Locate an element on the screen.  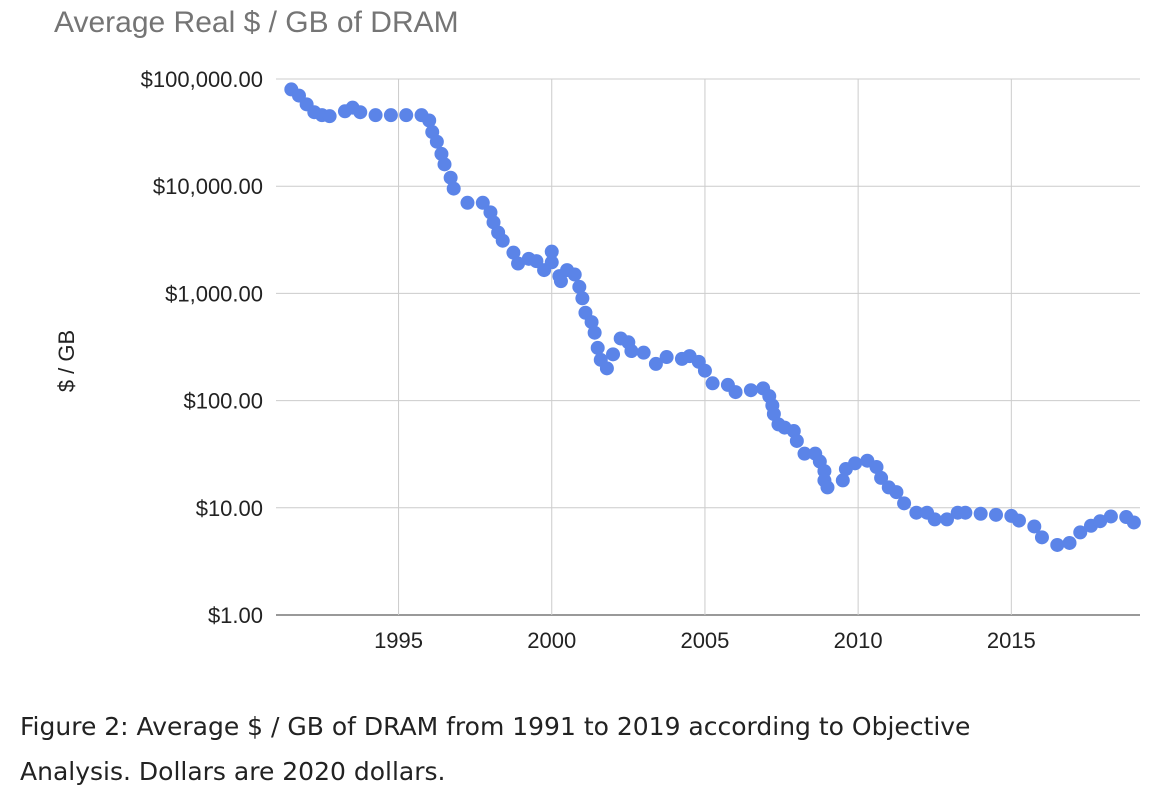
y-axis-label: $ / GB is located at coordinates (66, 361).